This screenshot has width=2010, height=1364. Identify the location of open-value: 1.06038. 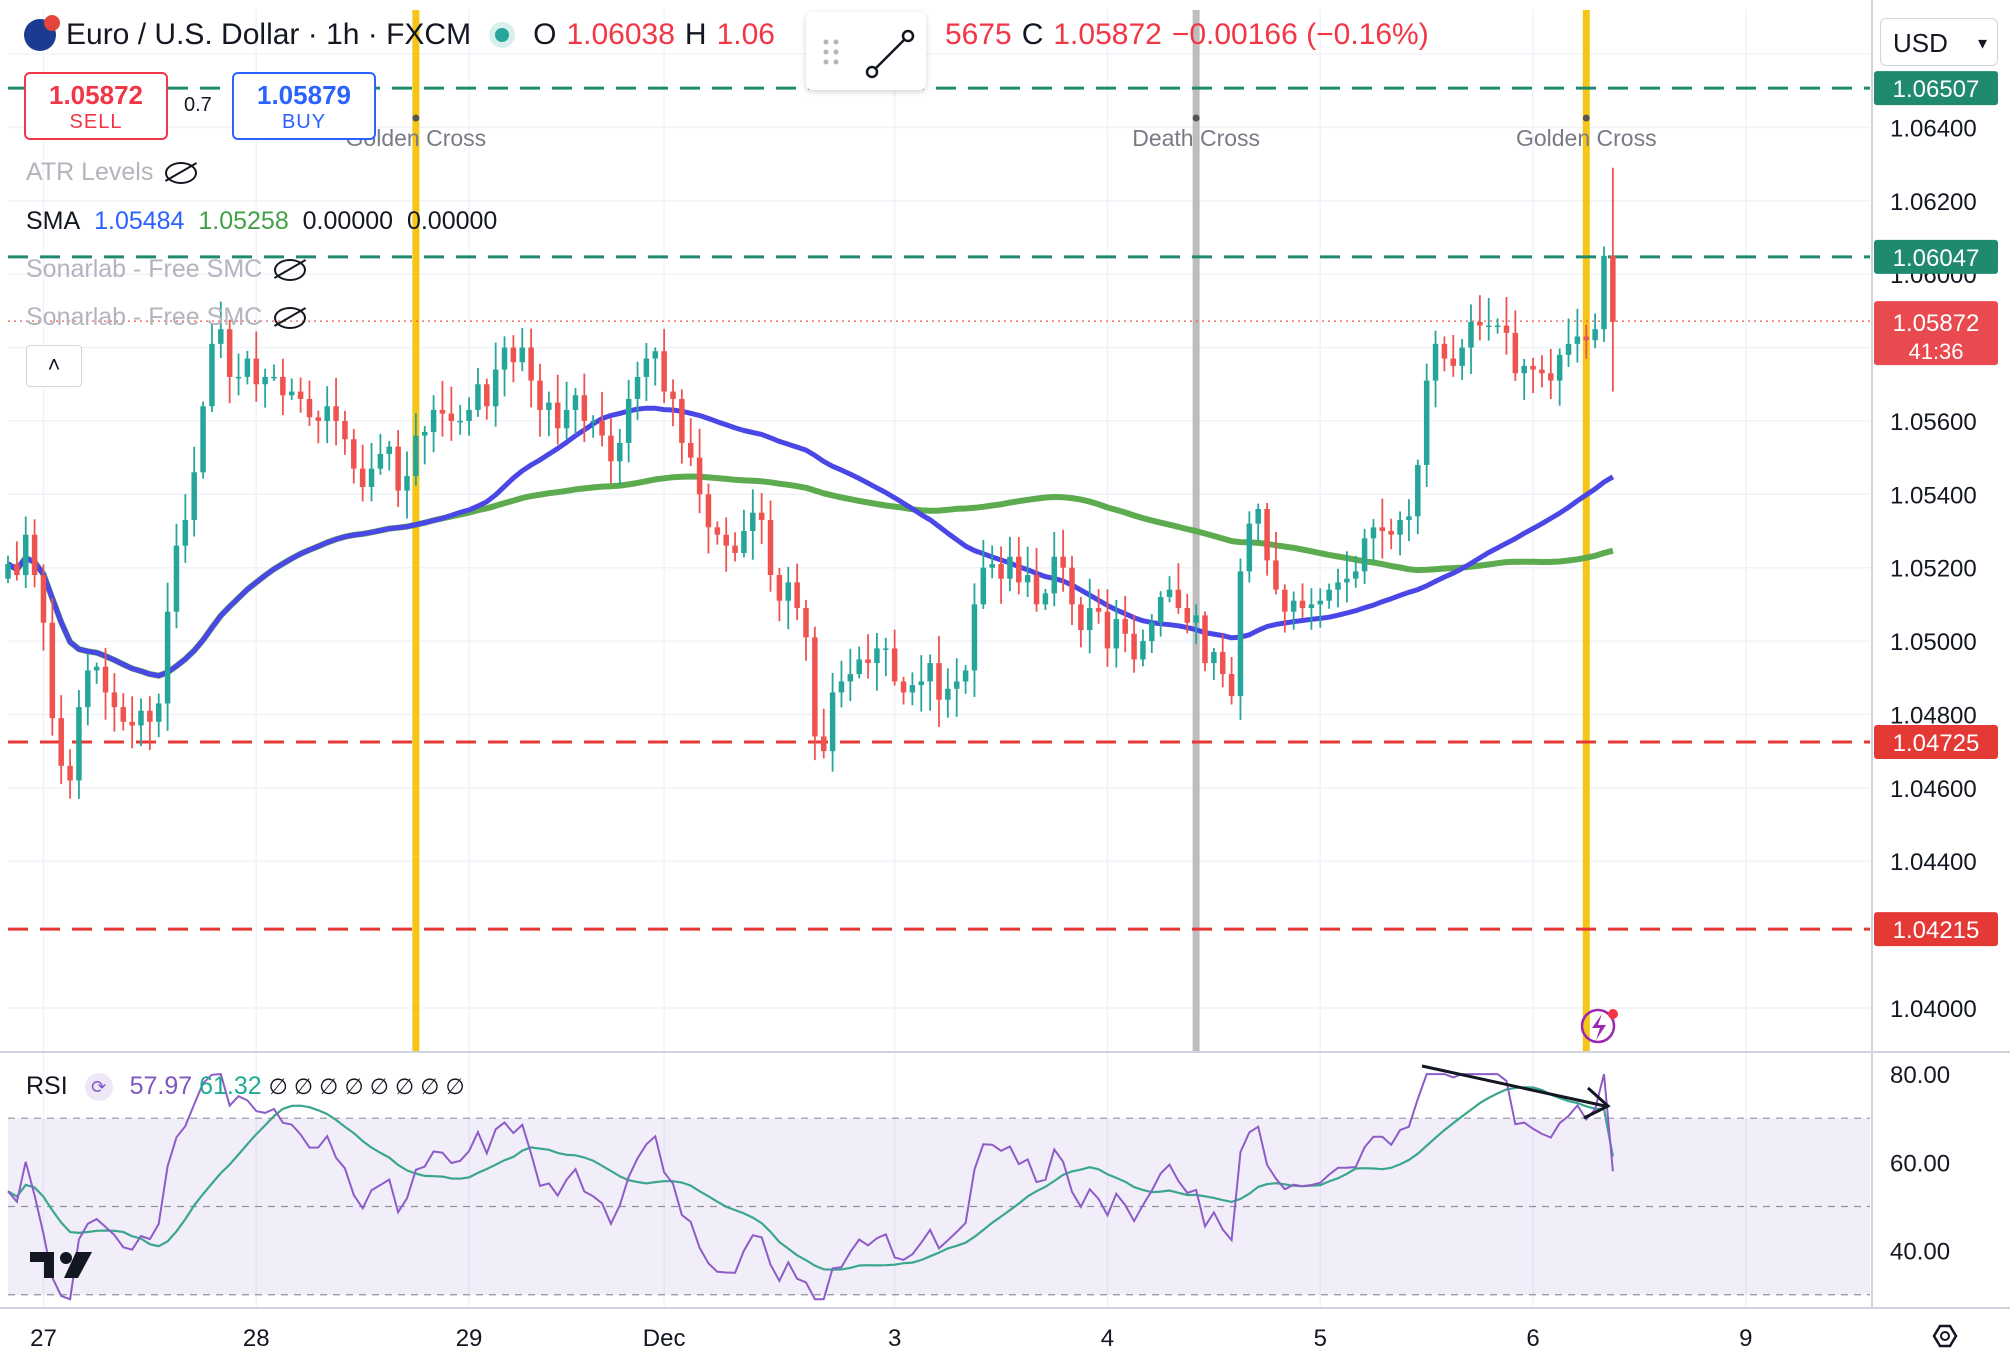
(620, 34).